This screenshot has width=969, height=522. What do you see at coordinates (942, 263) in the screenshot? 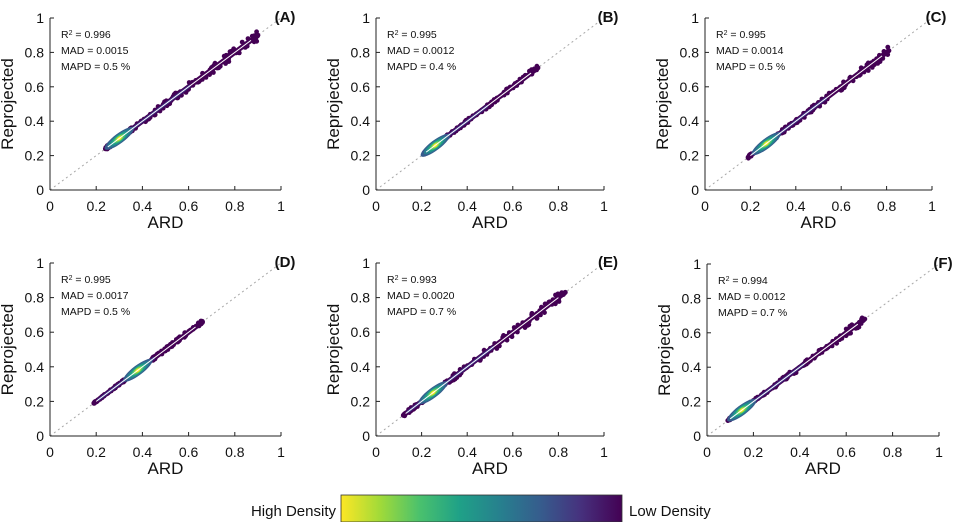
I see `panel-label: (F)` at bounding box center [942, 263].